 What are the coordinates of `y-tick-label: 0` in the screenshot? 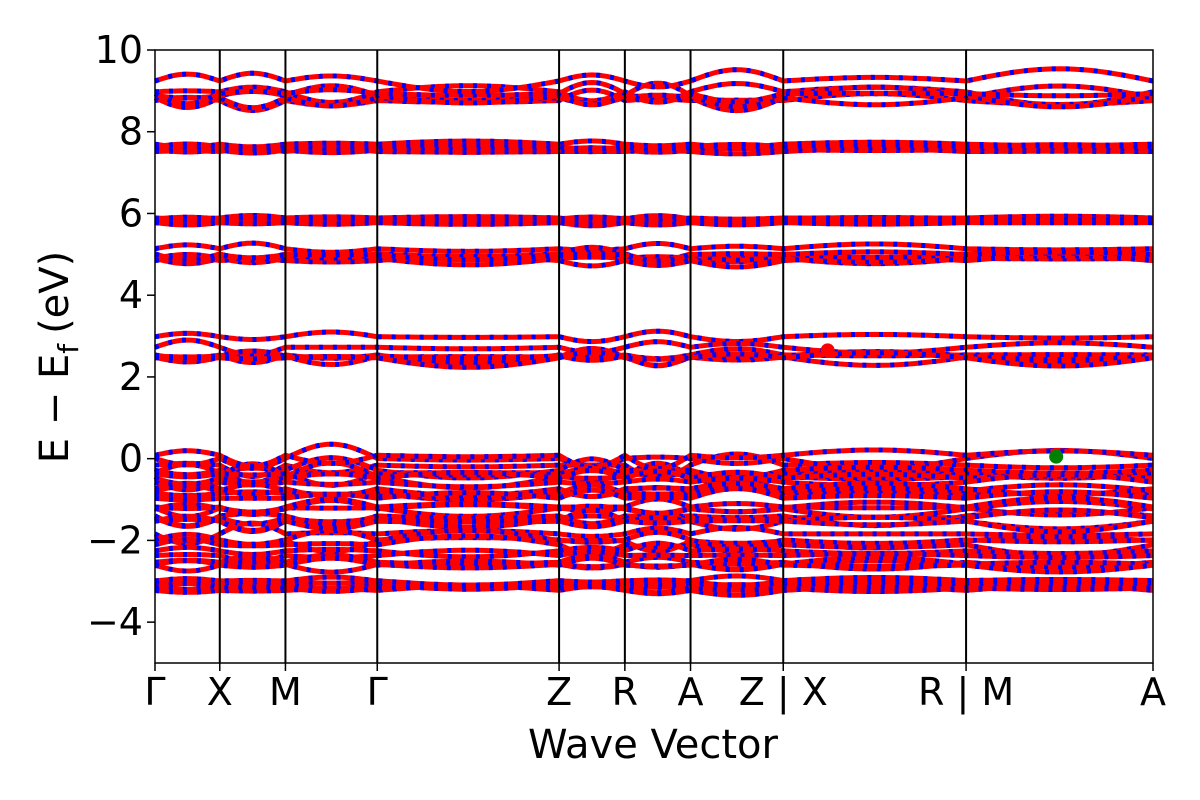 It's located at (131, 459).